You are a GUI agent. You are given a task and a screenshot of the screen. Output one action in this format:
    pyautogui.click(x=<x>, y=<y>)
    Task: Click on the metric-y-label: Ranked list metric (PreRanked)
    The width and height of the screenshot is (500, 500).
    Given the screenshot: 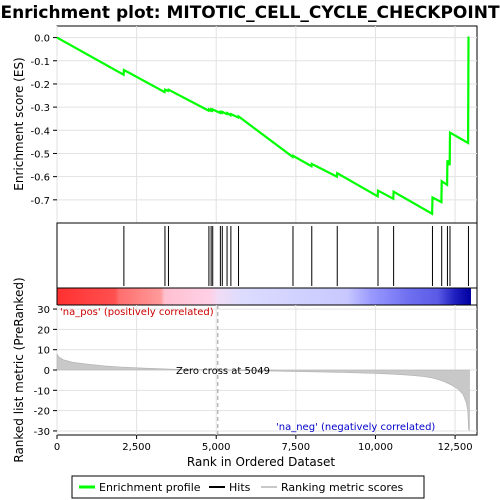 What is the action you would take?
    pyautogui.click(x=19, y=369)
    